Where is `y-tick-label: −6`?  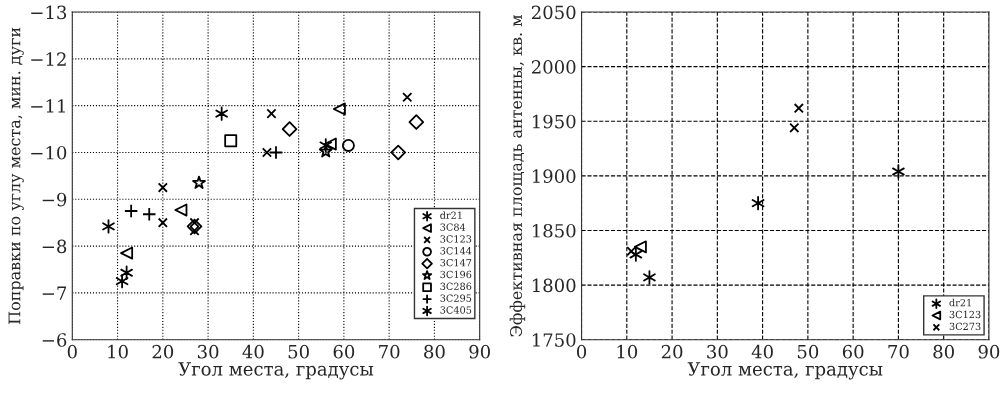
y-tick-label: −6 is located at coordinates (54, 340).